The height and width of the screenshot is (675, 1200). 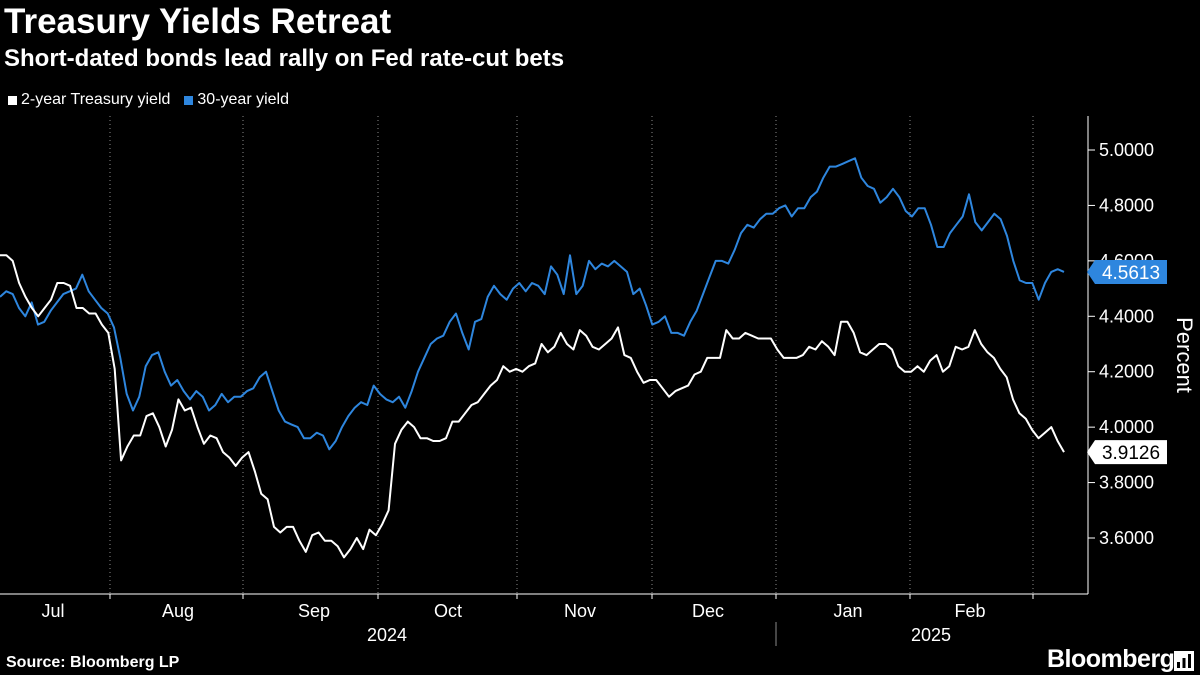 I want to click on month-label-2: Sep, so click(x=314, y=611).